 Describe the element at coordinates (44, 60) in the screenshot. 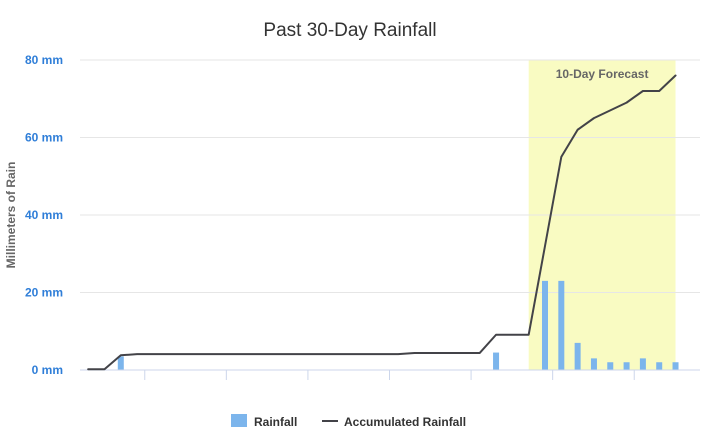

I see `y-tick-label: 80 mm` at that location.